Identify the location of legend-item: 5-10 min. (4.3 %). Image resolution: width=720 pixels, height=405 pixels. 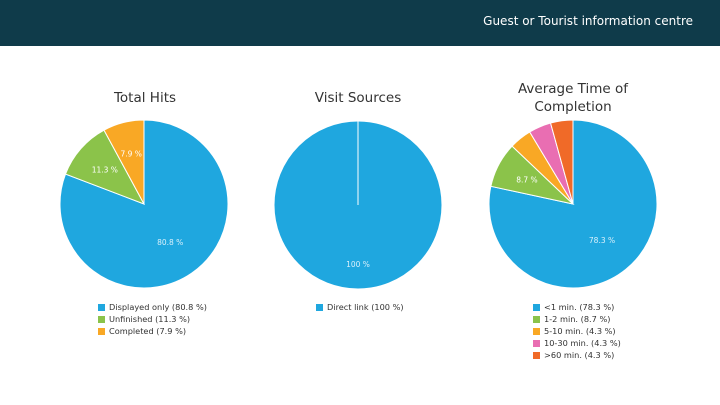
(577, 331).